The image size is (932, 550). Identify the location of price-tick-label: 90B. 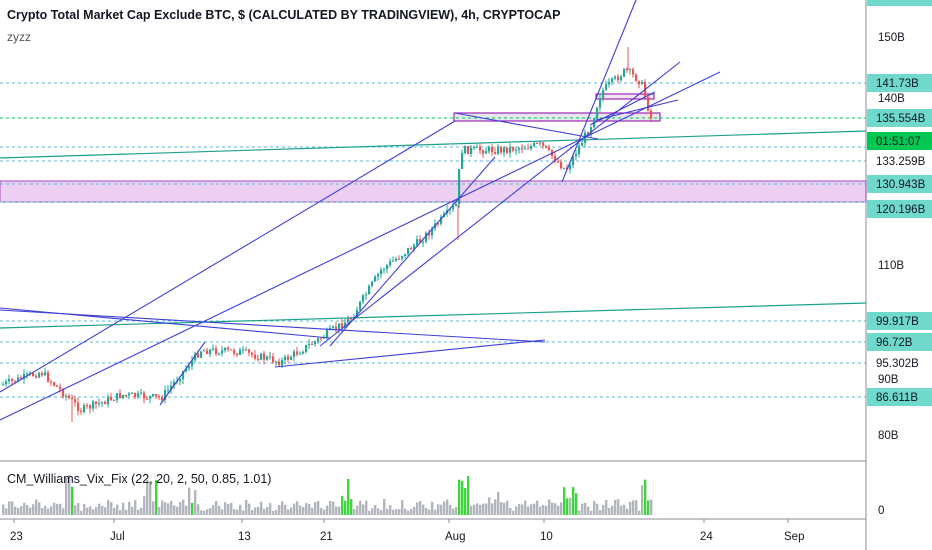
(888, 380).